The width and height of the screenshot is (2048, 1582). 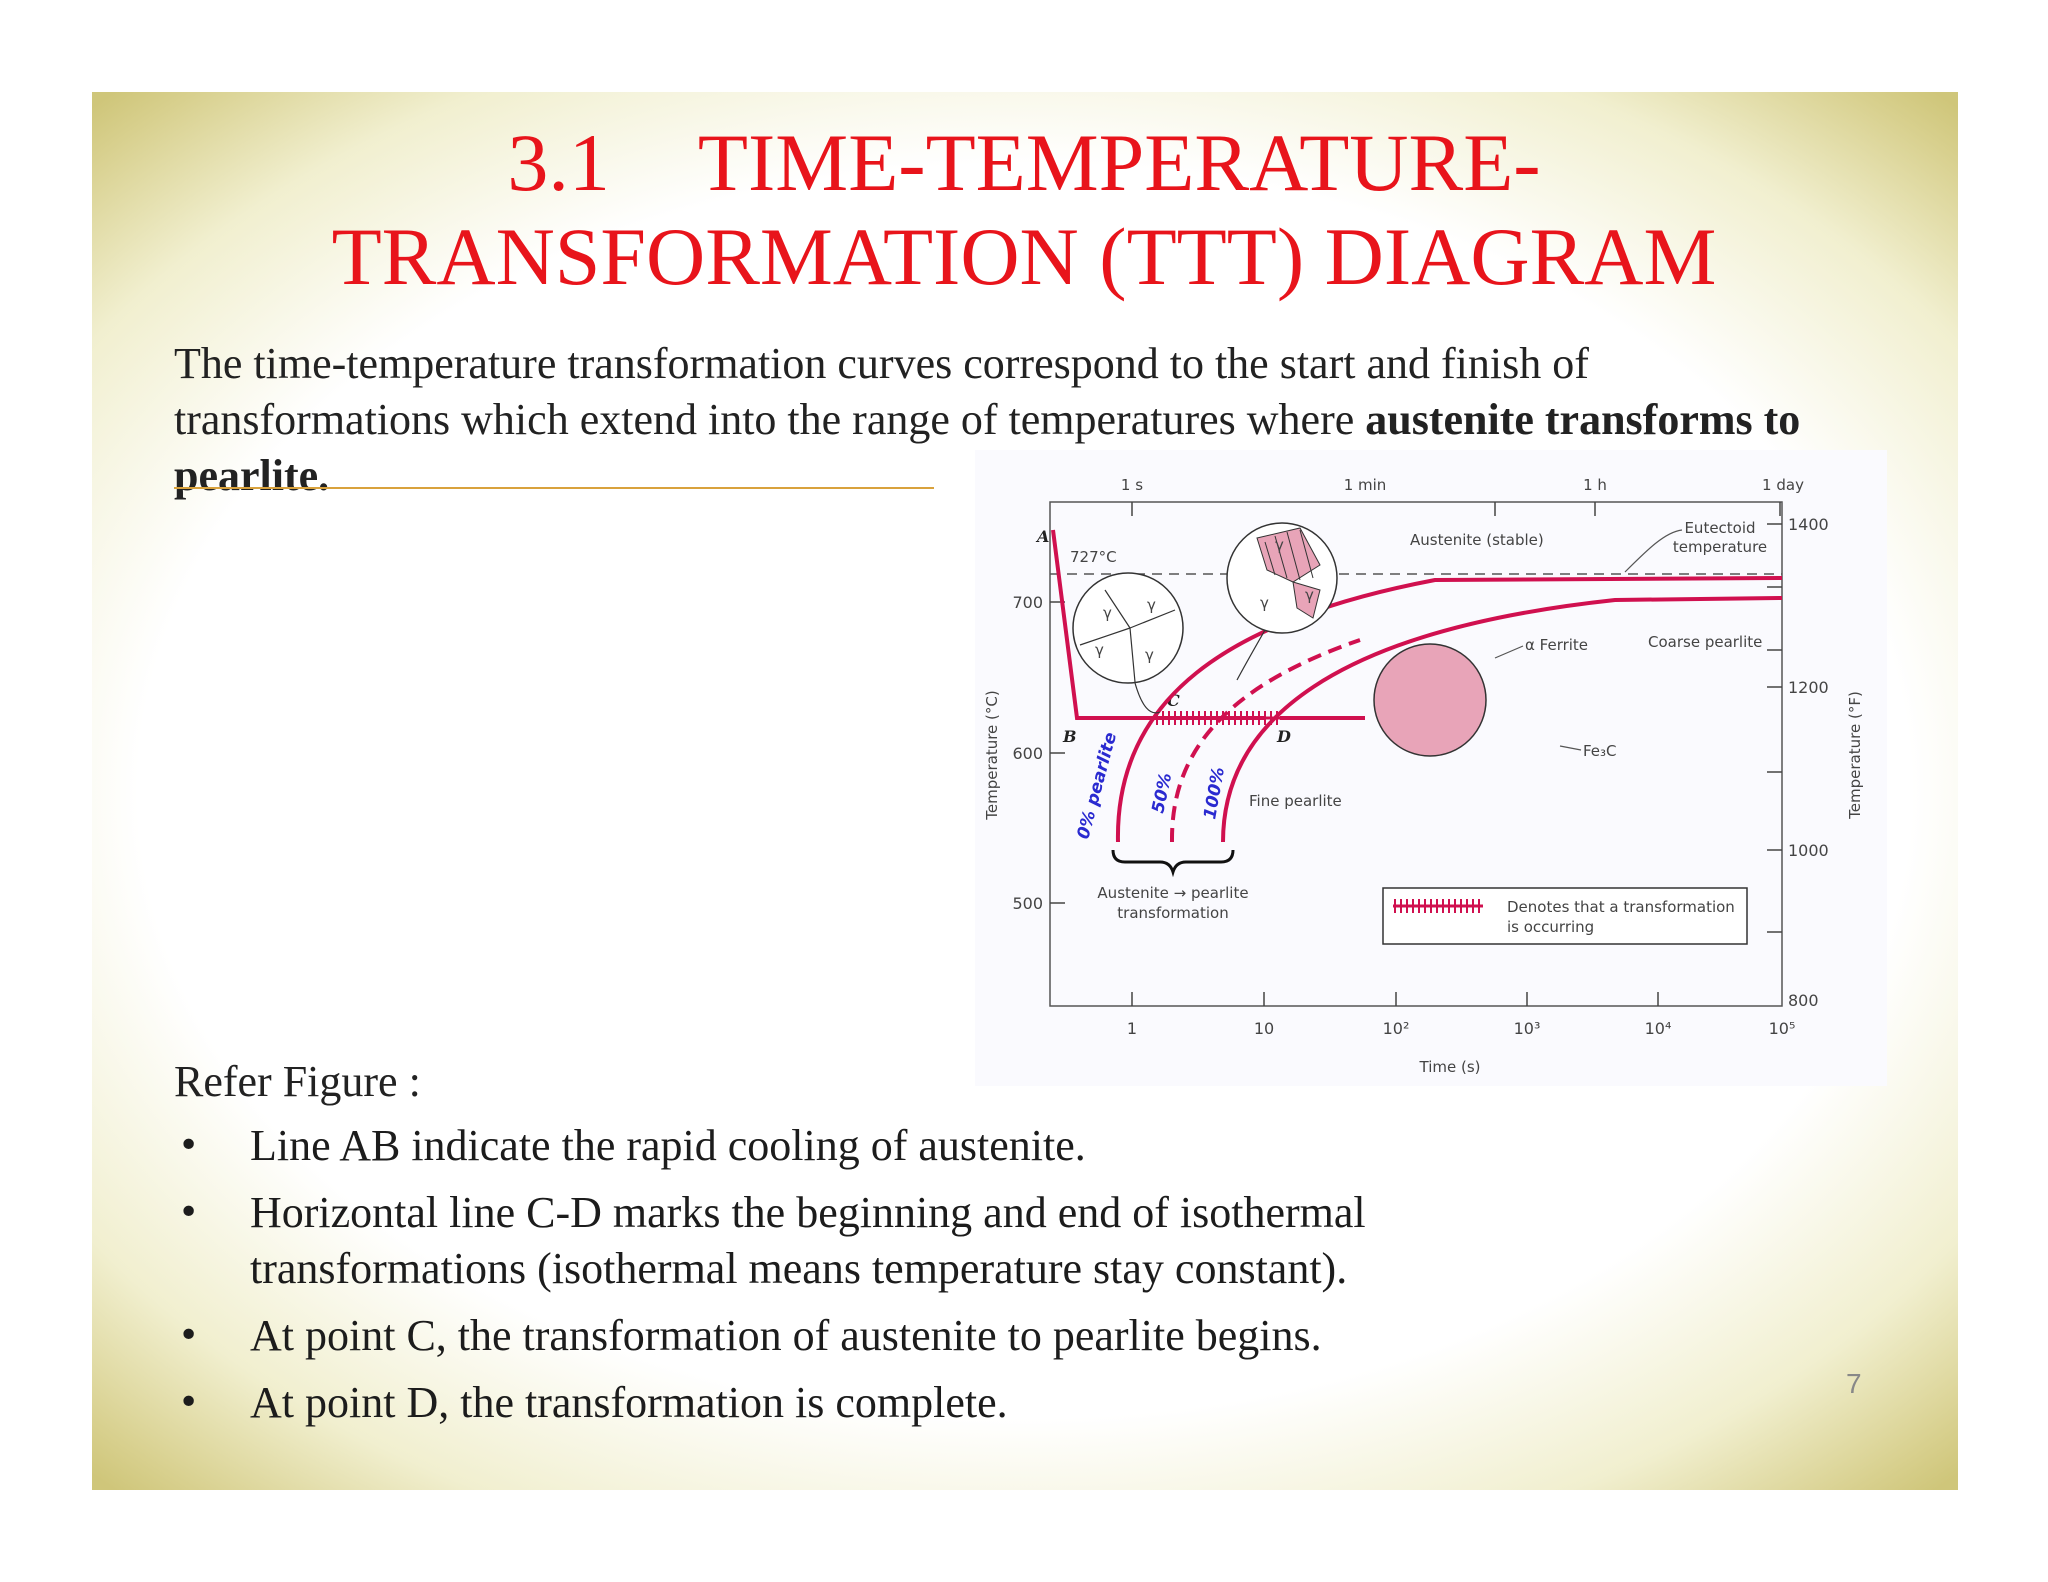 I want to click on gamma-7: γ, so click(x=1309, y=595).